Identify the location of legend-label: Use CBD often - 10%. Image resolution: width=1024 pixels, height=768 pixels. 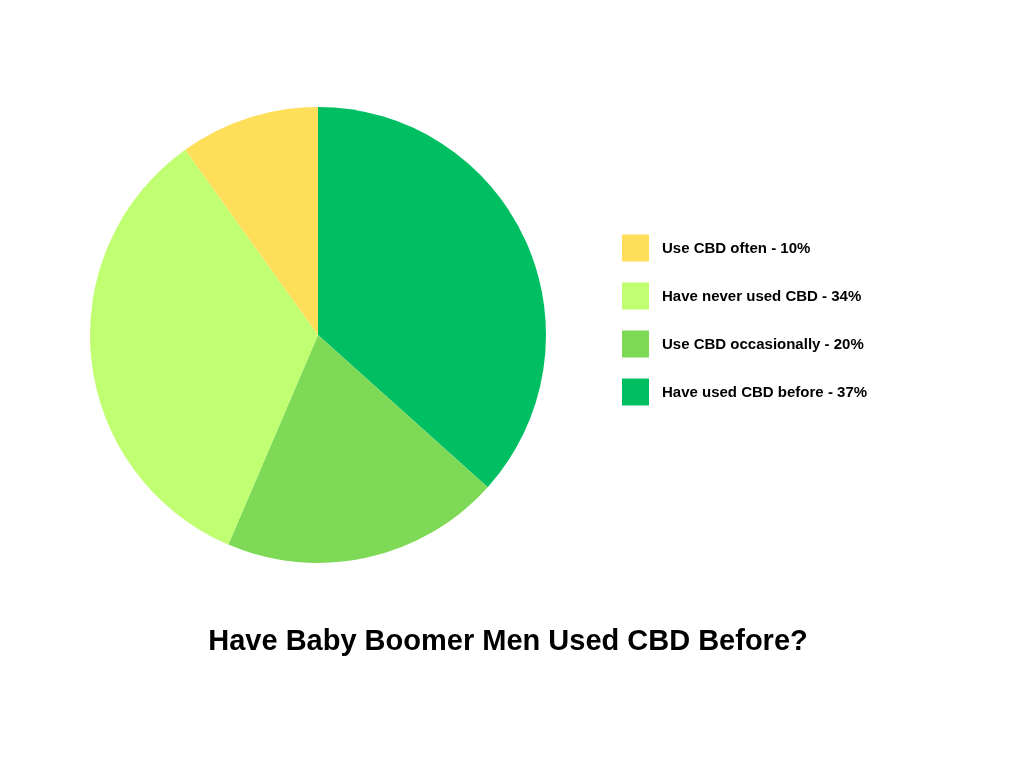
(736, 248).